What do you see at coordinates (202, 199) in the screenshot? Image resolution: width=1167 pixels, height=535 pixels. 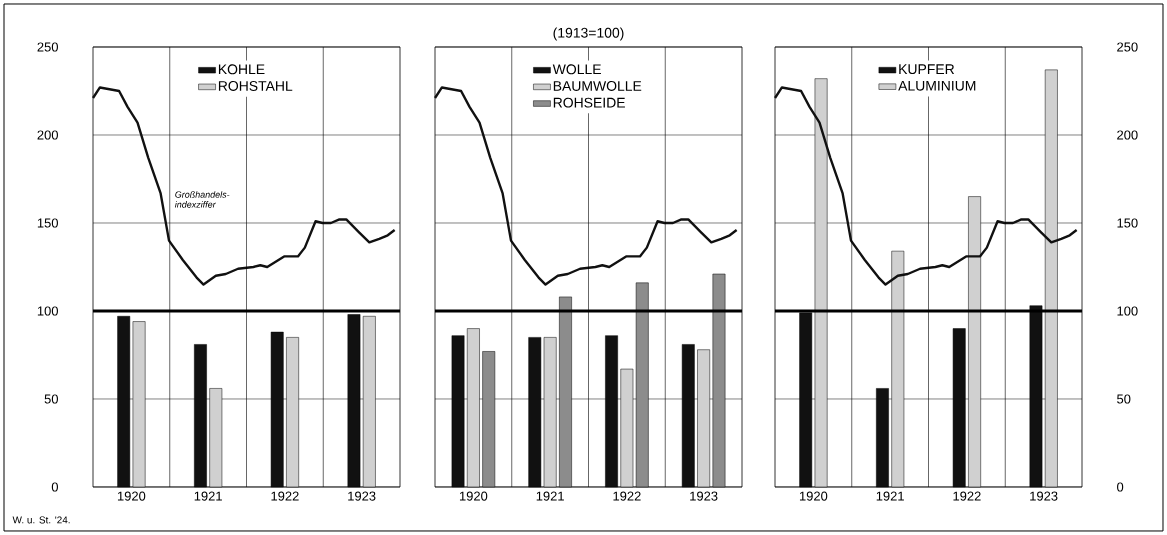 I see `annotation: Großhandels-indexziffer` at bounding box center [202, 199].